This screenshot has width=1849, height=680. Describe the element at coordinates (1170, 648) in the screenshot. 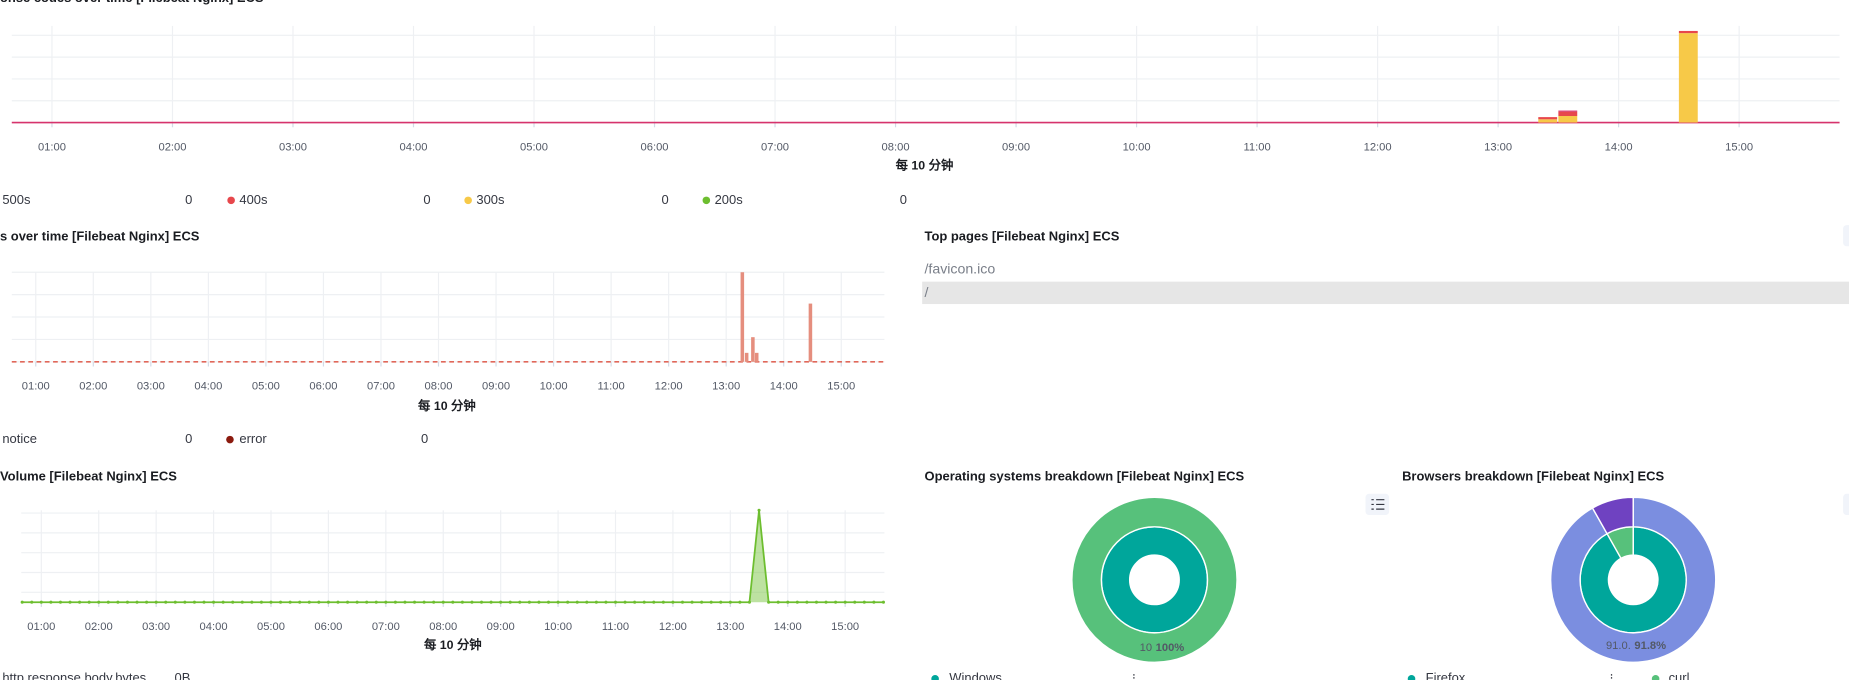

I see `slice-percent: 100%` at that location.